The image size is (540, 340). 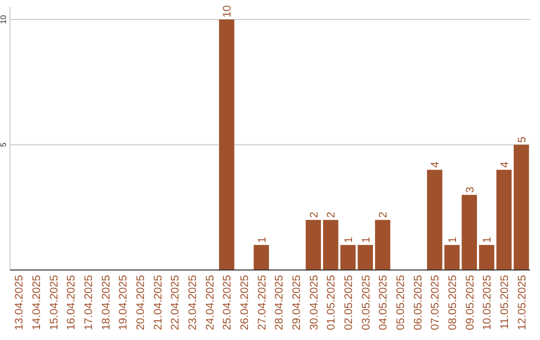 I want to click on data-label: 5, so click(x=522, y=139).